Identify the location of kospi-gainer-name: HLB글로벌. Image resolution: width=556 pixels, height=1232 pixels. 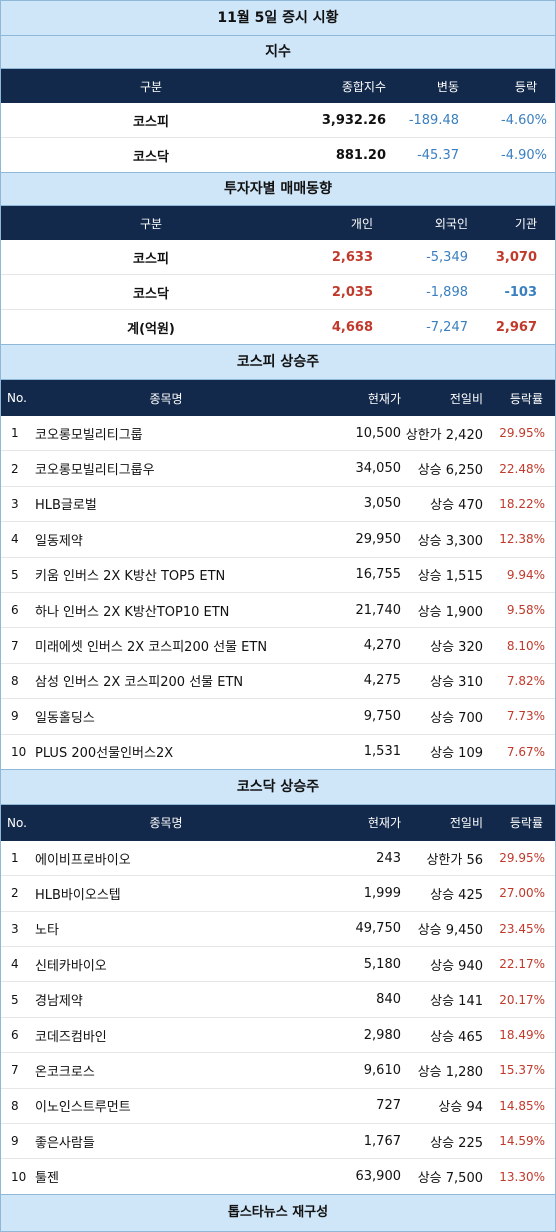
(66, 506).